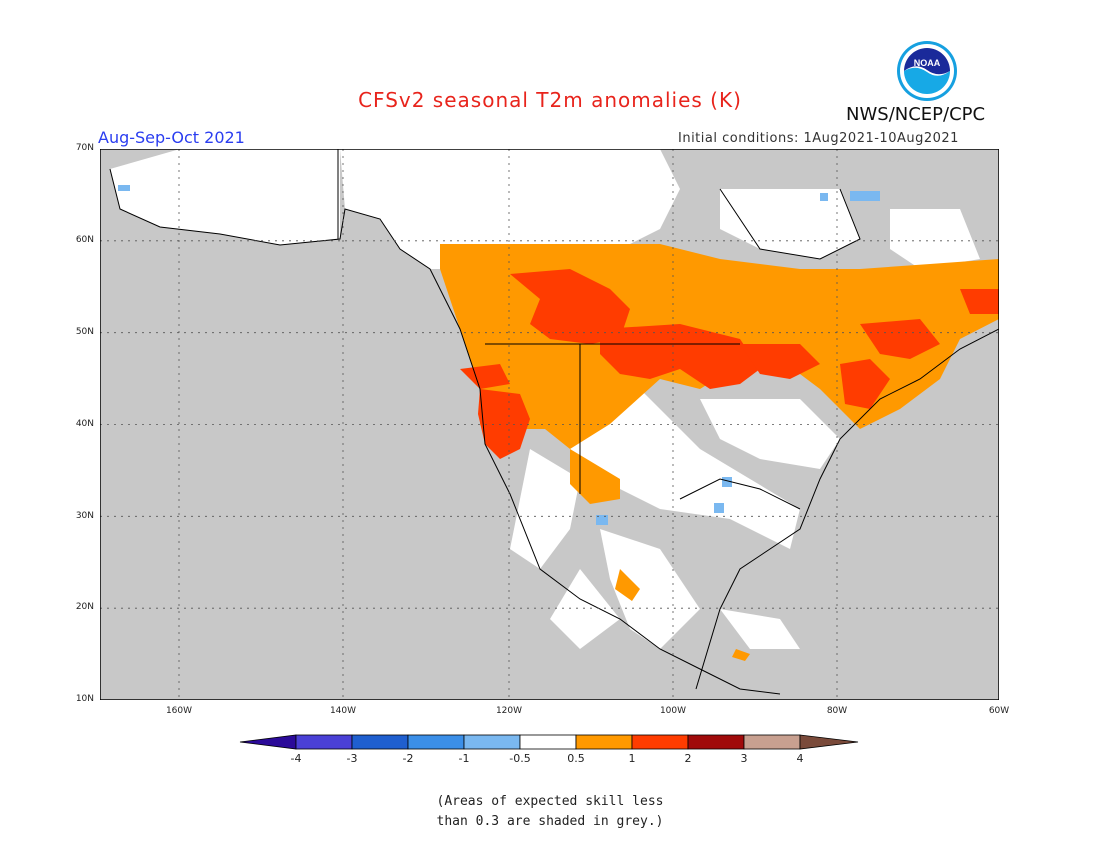 This screenshot has width=1100, height=850. Describe the element at coordinates (927, 71) in the screenshot. I see `noaa-logo: NOAA` at that location.